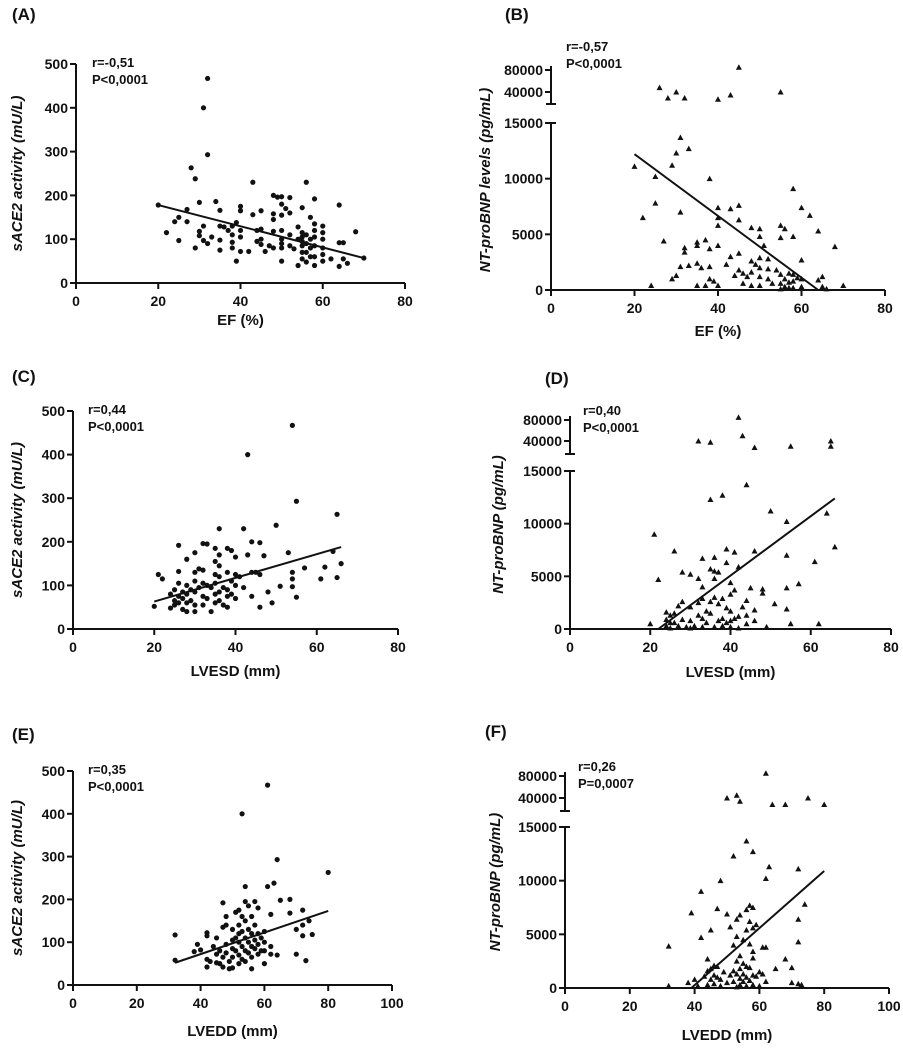  What do you see at coordinates (241, 301) in the screenshot?
I see `x-tick-label: 40` at bounding box center [241, 301].